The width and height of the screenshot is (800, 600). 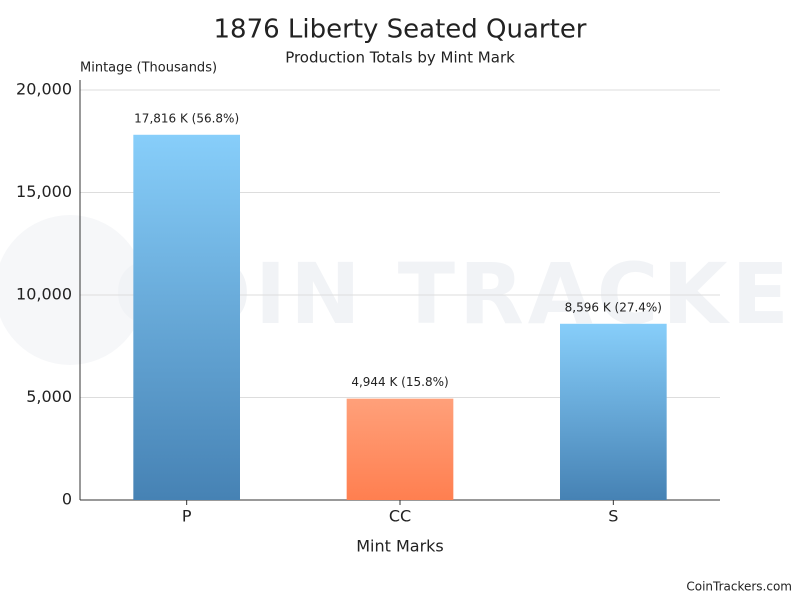 I want to click on data-label: 4,944 K (15.8%), so click(x=399, y=382).